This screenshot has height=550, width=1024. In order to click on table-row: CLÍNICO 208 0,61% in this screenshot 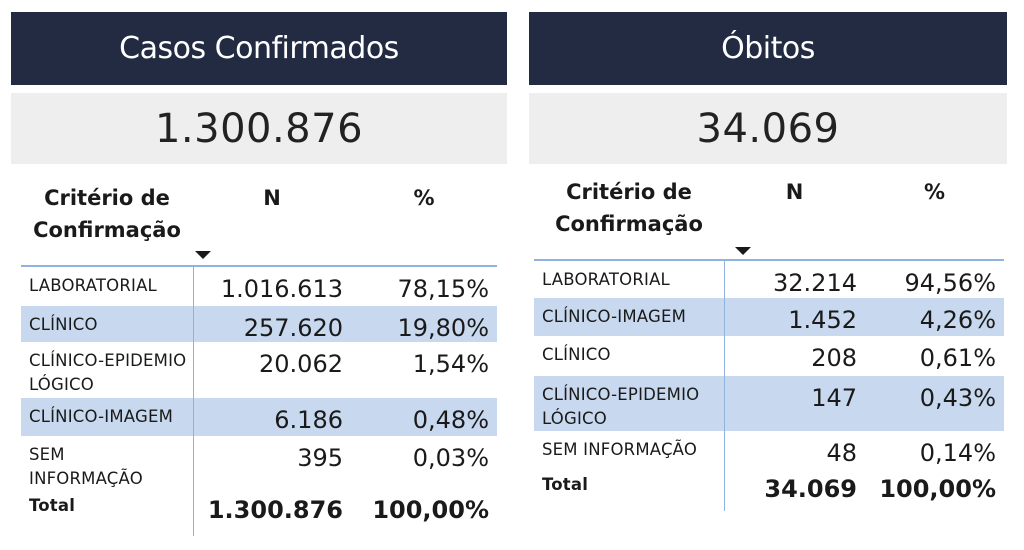, I will do `click(769, 356)`.